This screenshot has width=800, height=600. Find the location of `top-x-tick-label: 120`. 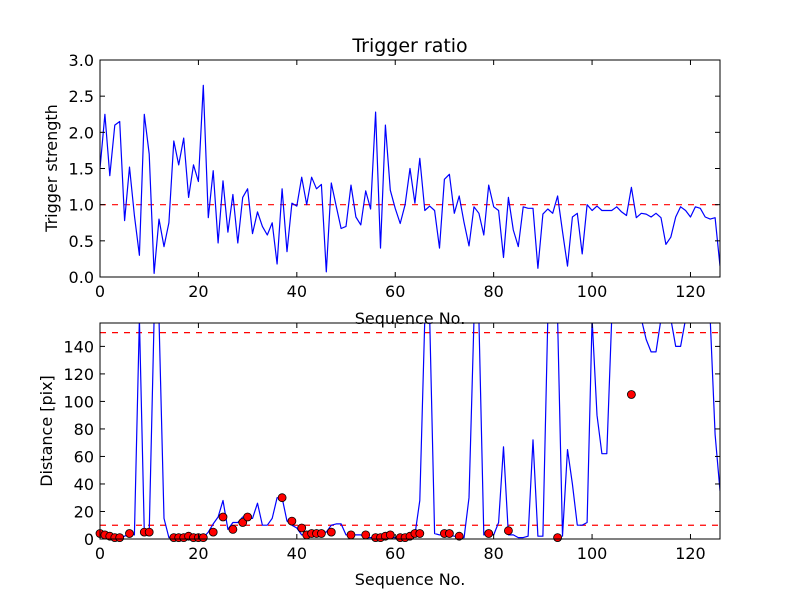

top-x-tick-label: 120 is located at coordinates (690, 291).